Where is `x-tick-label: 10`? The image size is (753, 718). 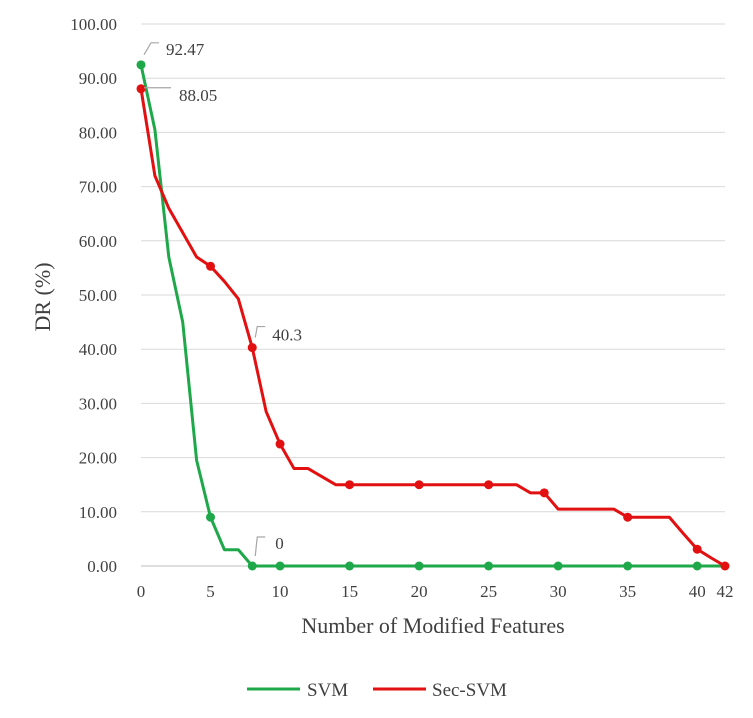
x-tick-label: 10 is located at coordinates (280, 591).